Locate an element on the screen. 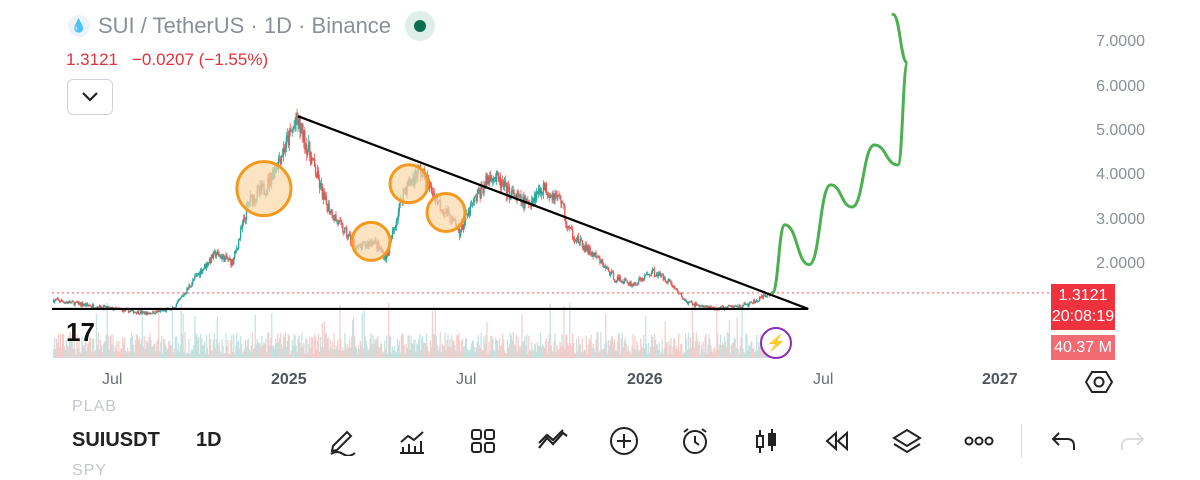 The height and width of the screenshot is (480, 1200). volume-bars is located at coordinates (413, 330).